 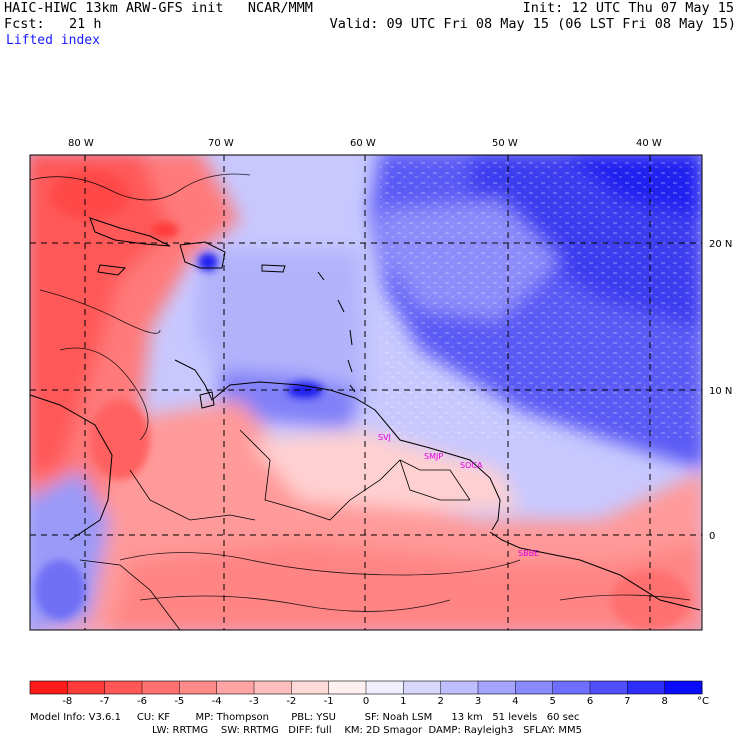 I want to click on colorbar-tick-label: 1, so click(x=403, y=701).